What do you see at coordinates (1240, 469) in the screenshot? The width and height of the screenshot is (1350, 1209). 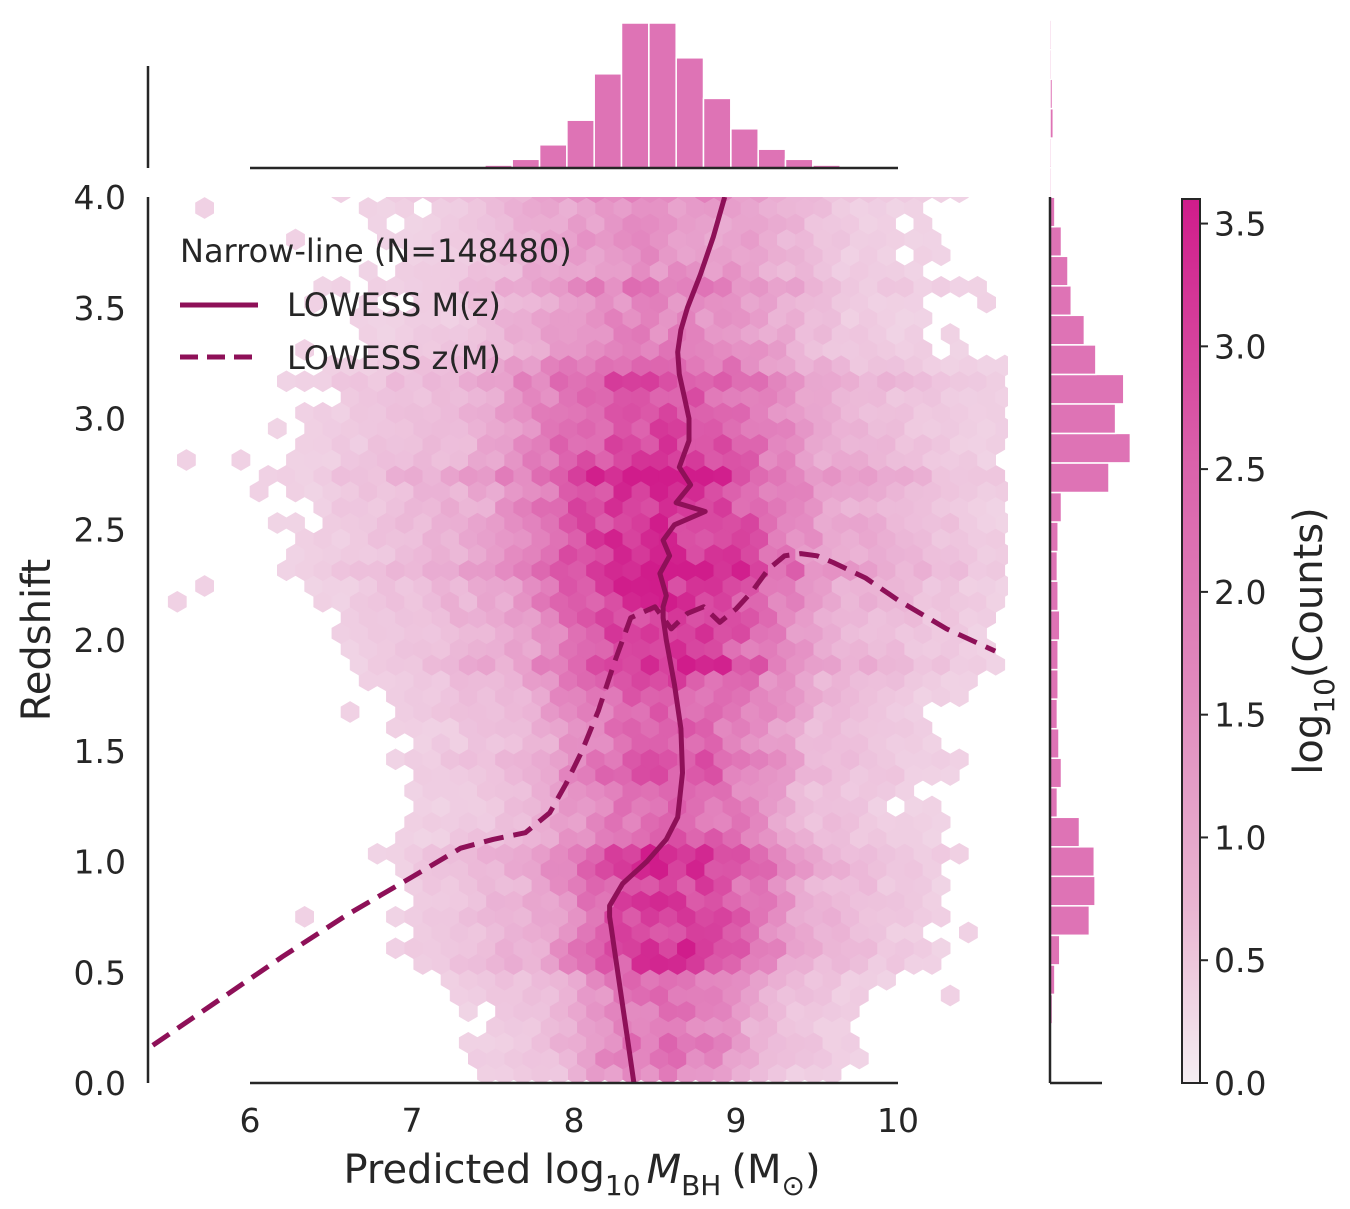 I see `colorbar-tick-label: 2.5` at bounding box center [1240, 469].